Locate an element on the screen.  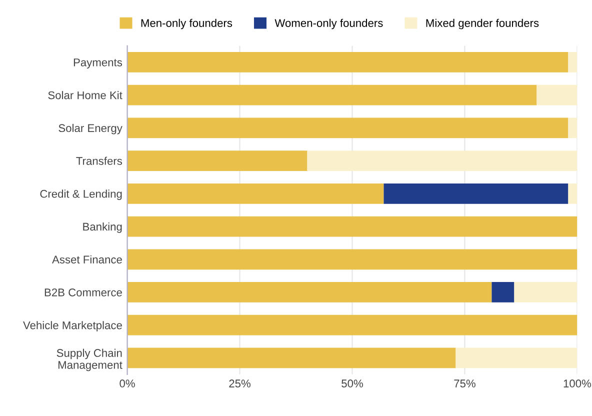
x-tick-label: 100% is located at coordinates (578, 384).